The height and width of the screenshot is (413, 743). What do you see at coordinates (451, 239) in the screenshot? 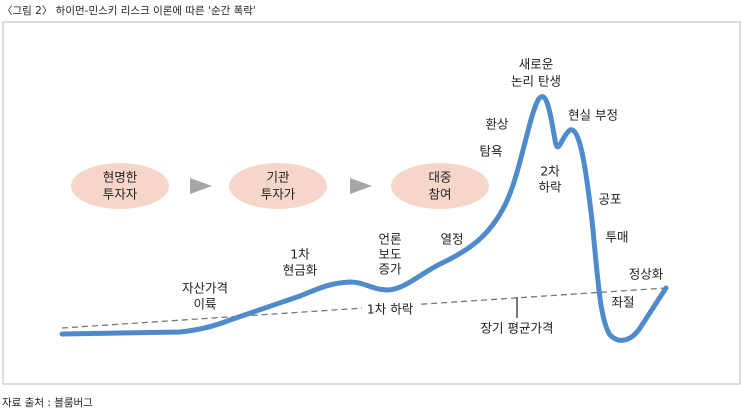
I see `phase-label: 열정` at bounding box center [451, 239].